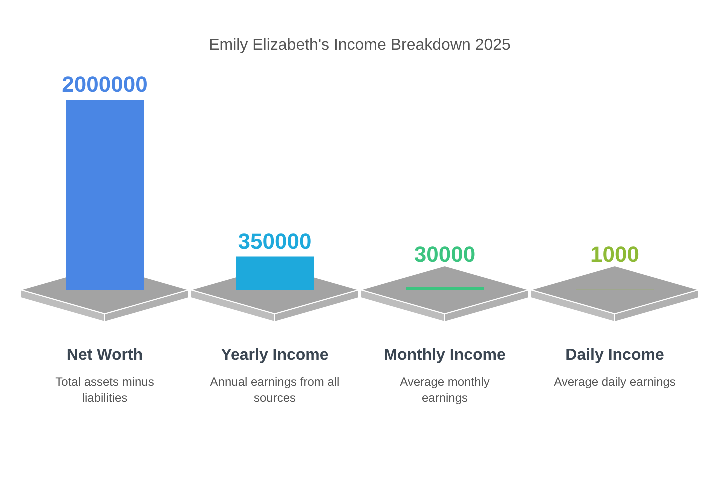 The height and width of the screenshot is (477, 720). What do you see at coordinates (105, 84) in the screenshot?
I see `data-label: 2000000` at bounding box center [105, 84].